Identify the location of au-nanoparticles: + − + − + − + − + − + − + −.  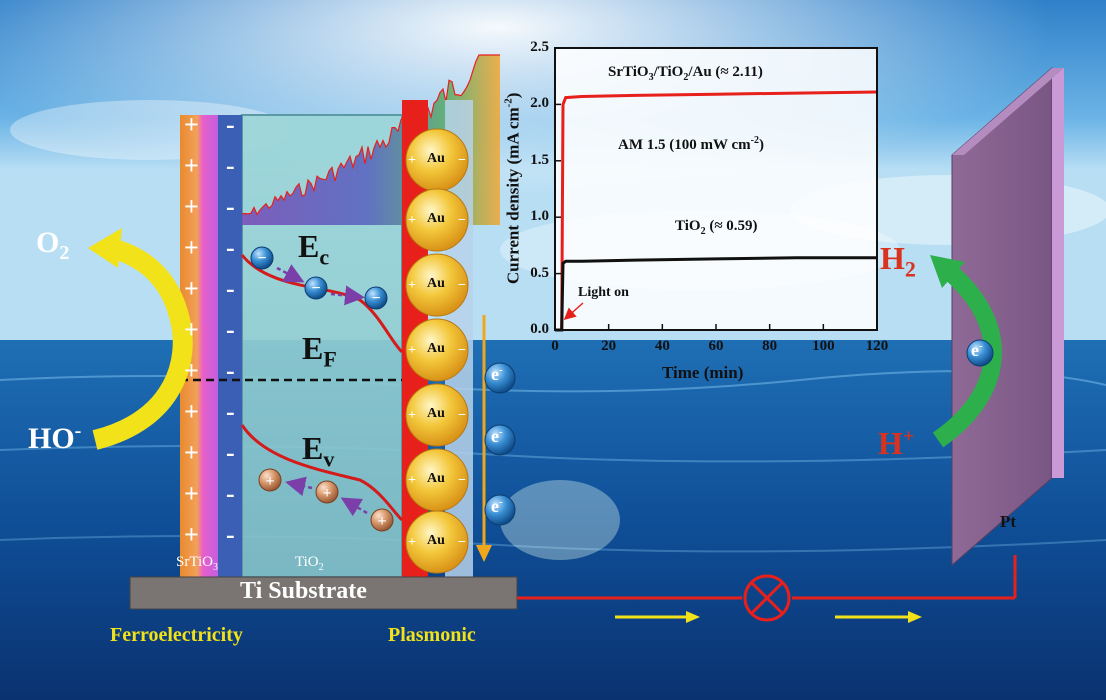
(437, 351).